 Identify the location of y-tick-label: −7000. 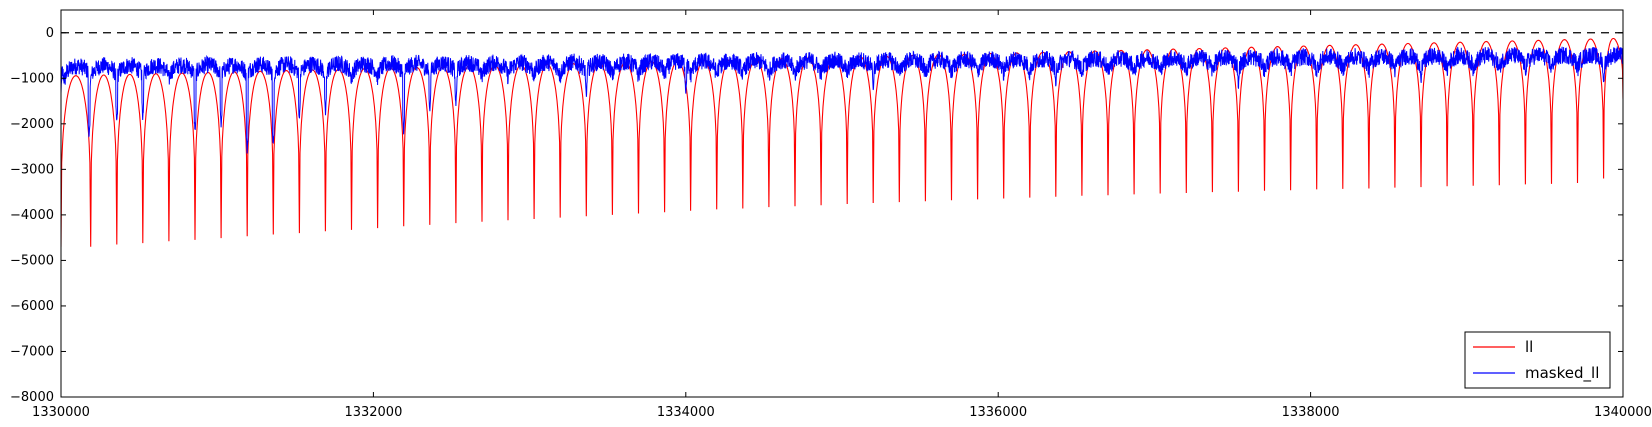
(32, 351).